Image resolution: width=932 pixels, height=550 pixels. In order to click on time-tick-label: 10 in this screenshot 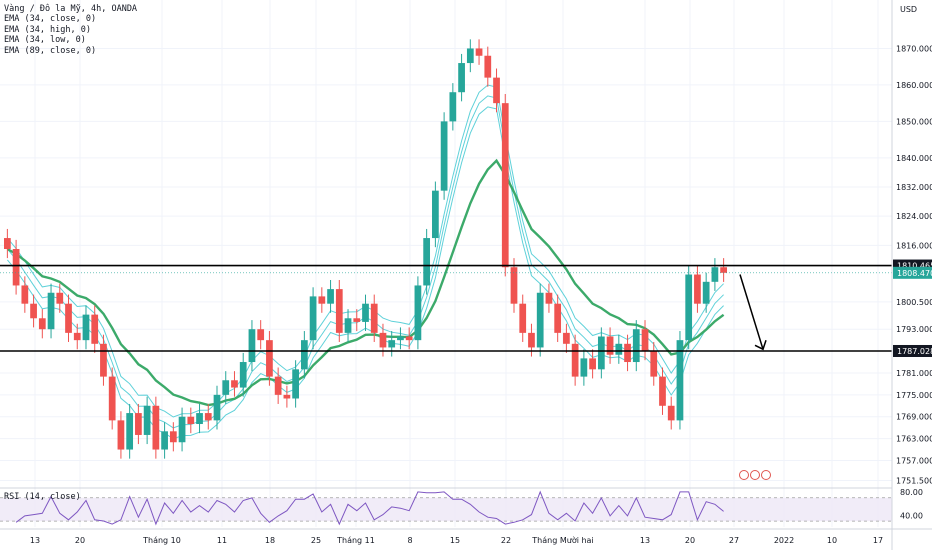, I will do `click(832, 540)`.